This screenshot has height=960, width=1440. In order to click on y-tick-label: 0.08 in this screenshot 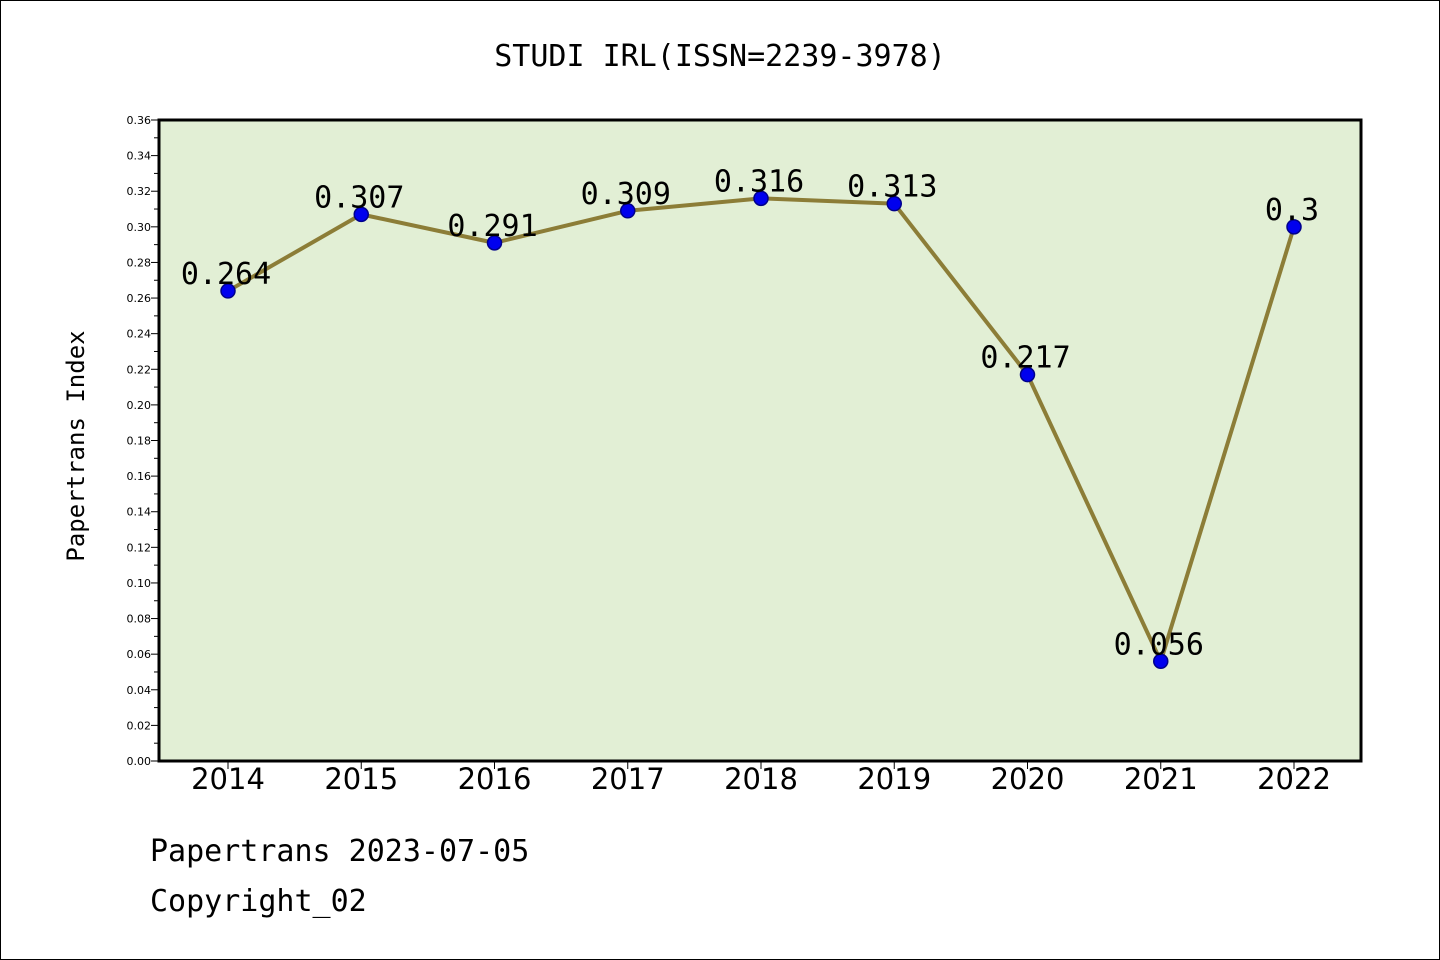, I will do `click(139, 619)`.